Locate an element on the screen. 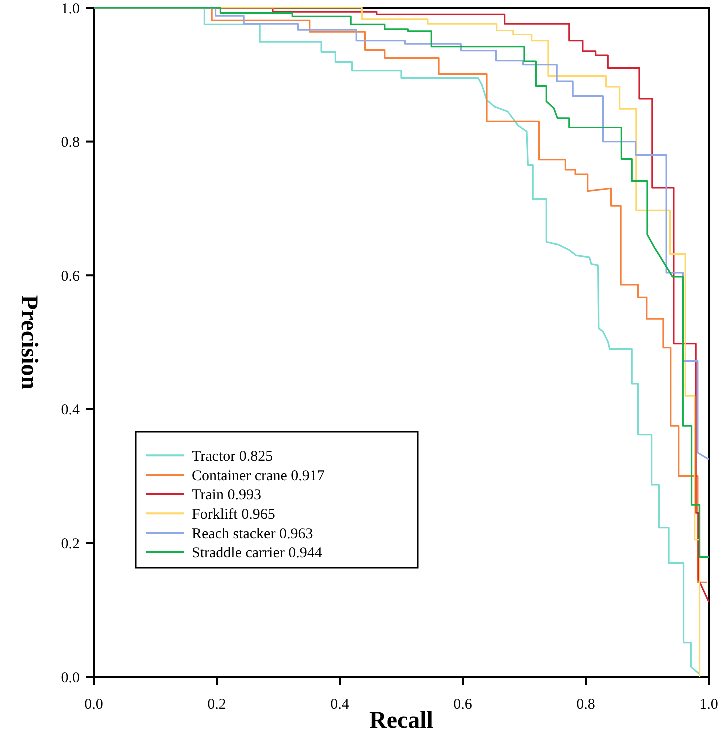  y-tick-label: 0.2 is located at coordinates (70, 544).